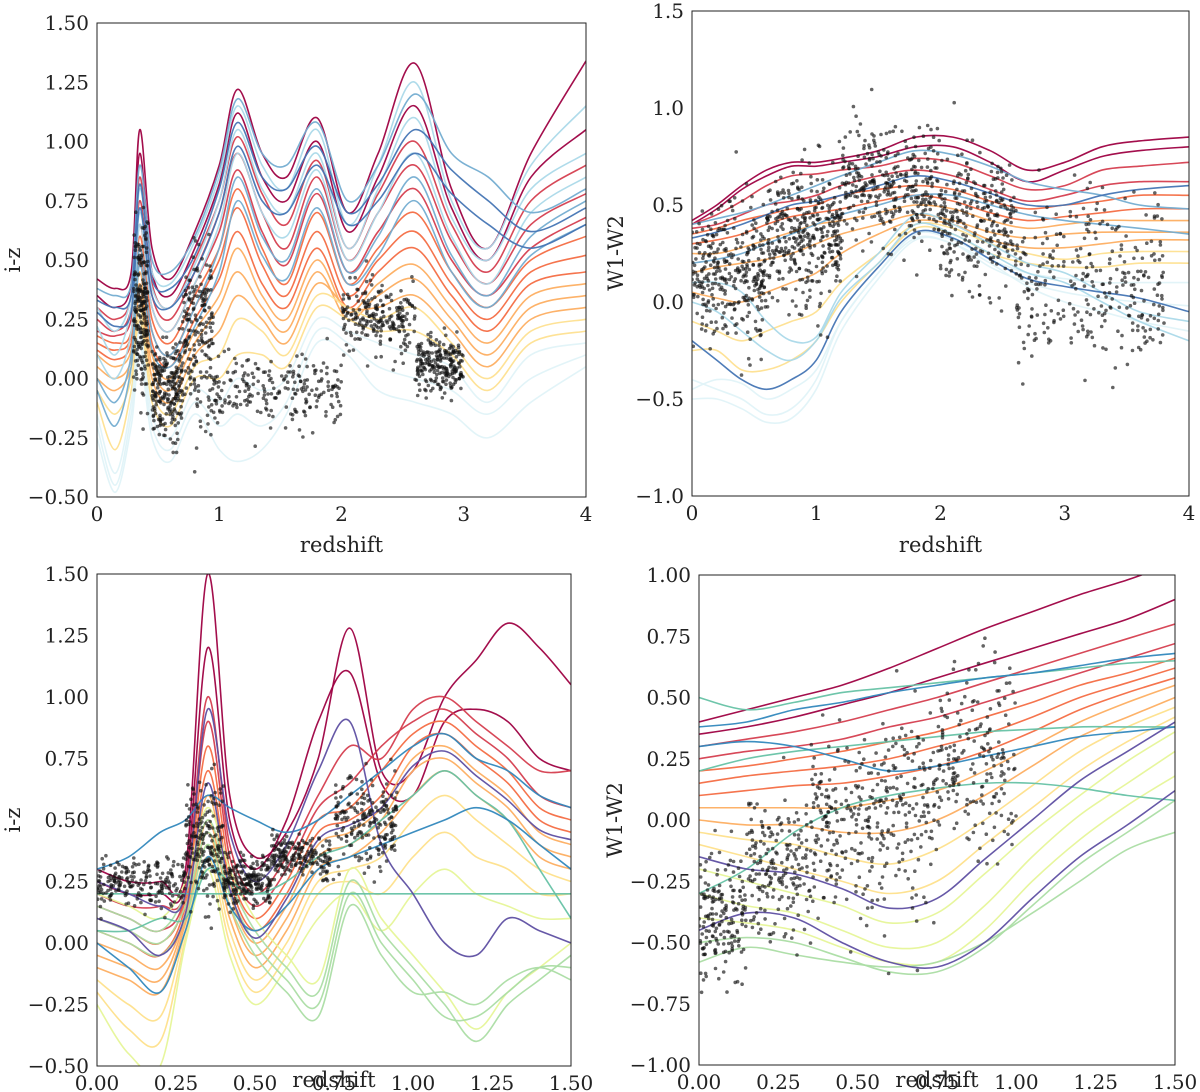 The height and width of the screenshot is (1092, 1200). What do you see at coordinates (66, 574) in the screenshot?
I see `panel-2-y-tick-label-8: 1.50` at bounding box center [66, 574].